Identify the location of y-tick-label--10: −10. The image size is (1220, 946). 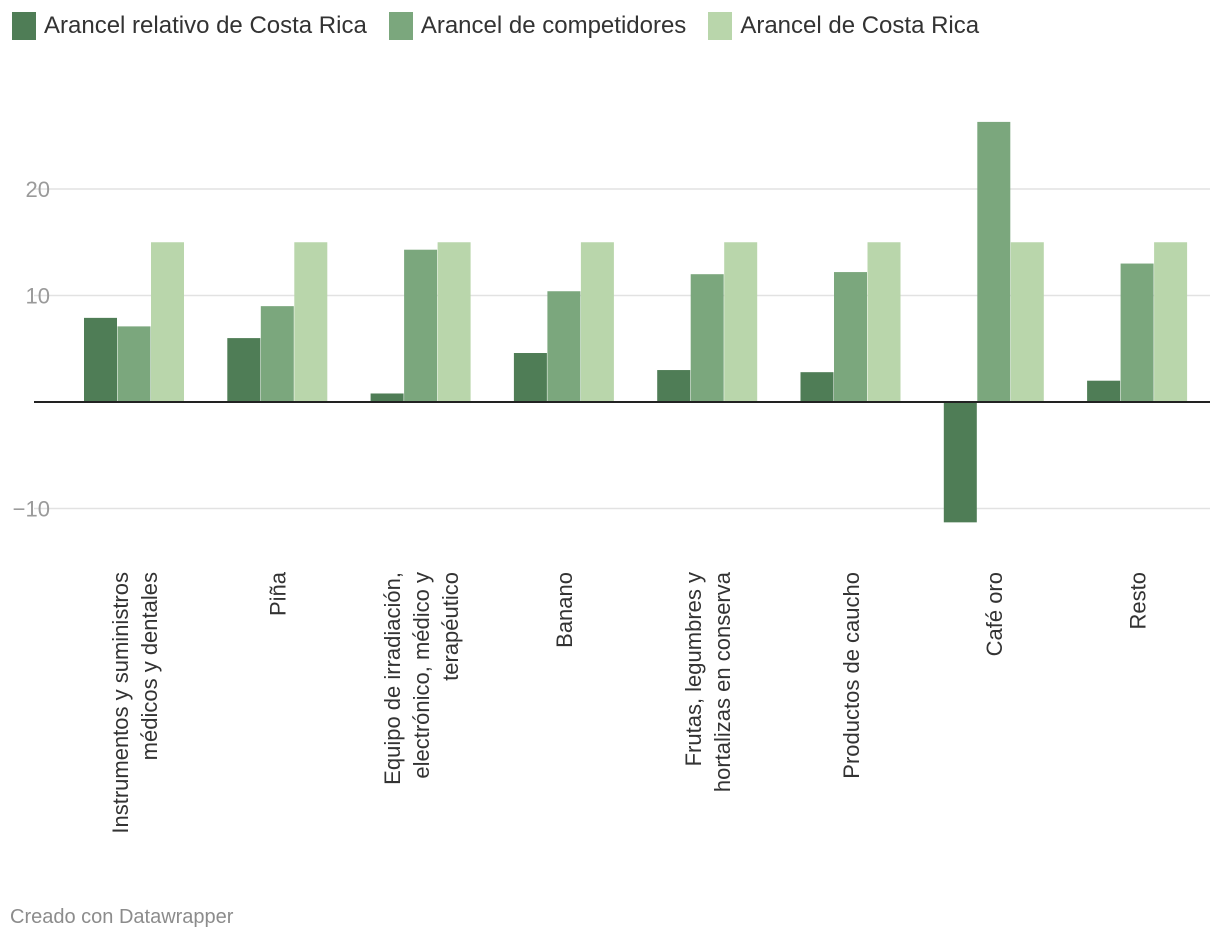
(31, 509).